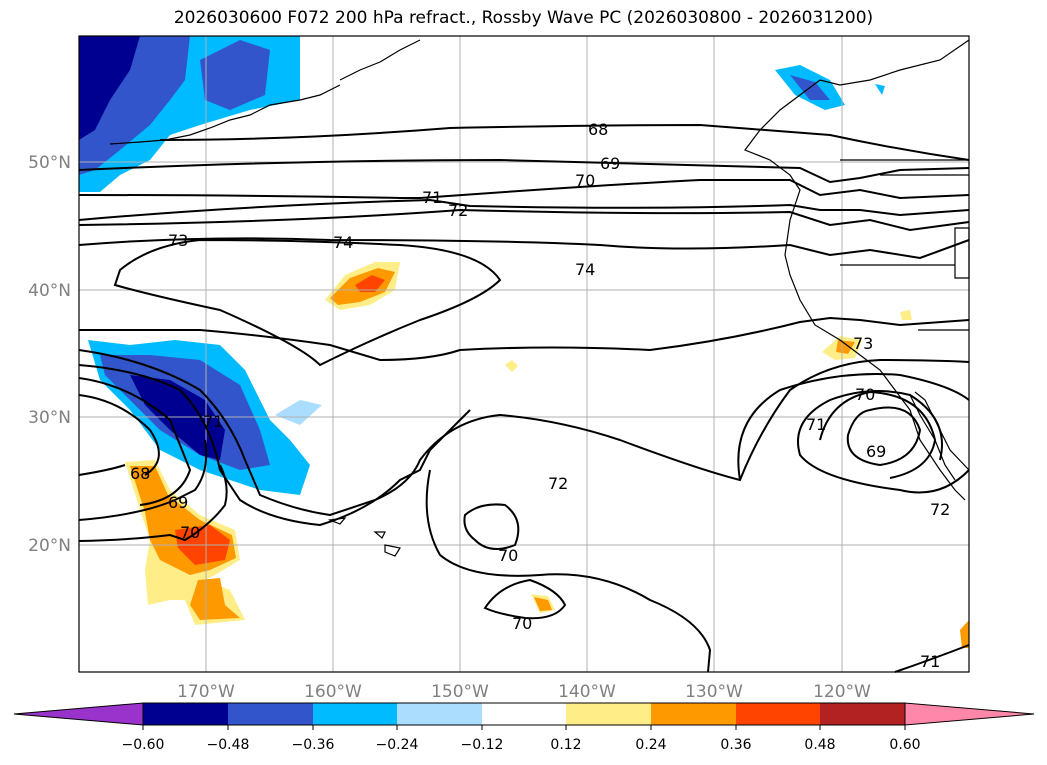 Image resolution: width=1047 pixels, height=765 pixels. What do you see at coordinates (587, 692) in the screenshot?
I see `lon-tick-label: 140°W` at bounding box center [587, 692].